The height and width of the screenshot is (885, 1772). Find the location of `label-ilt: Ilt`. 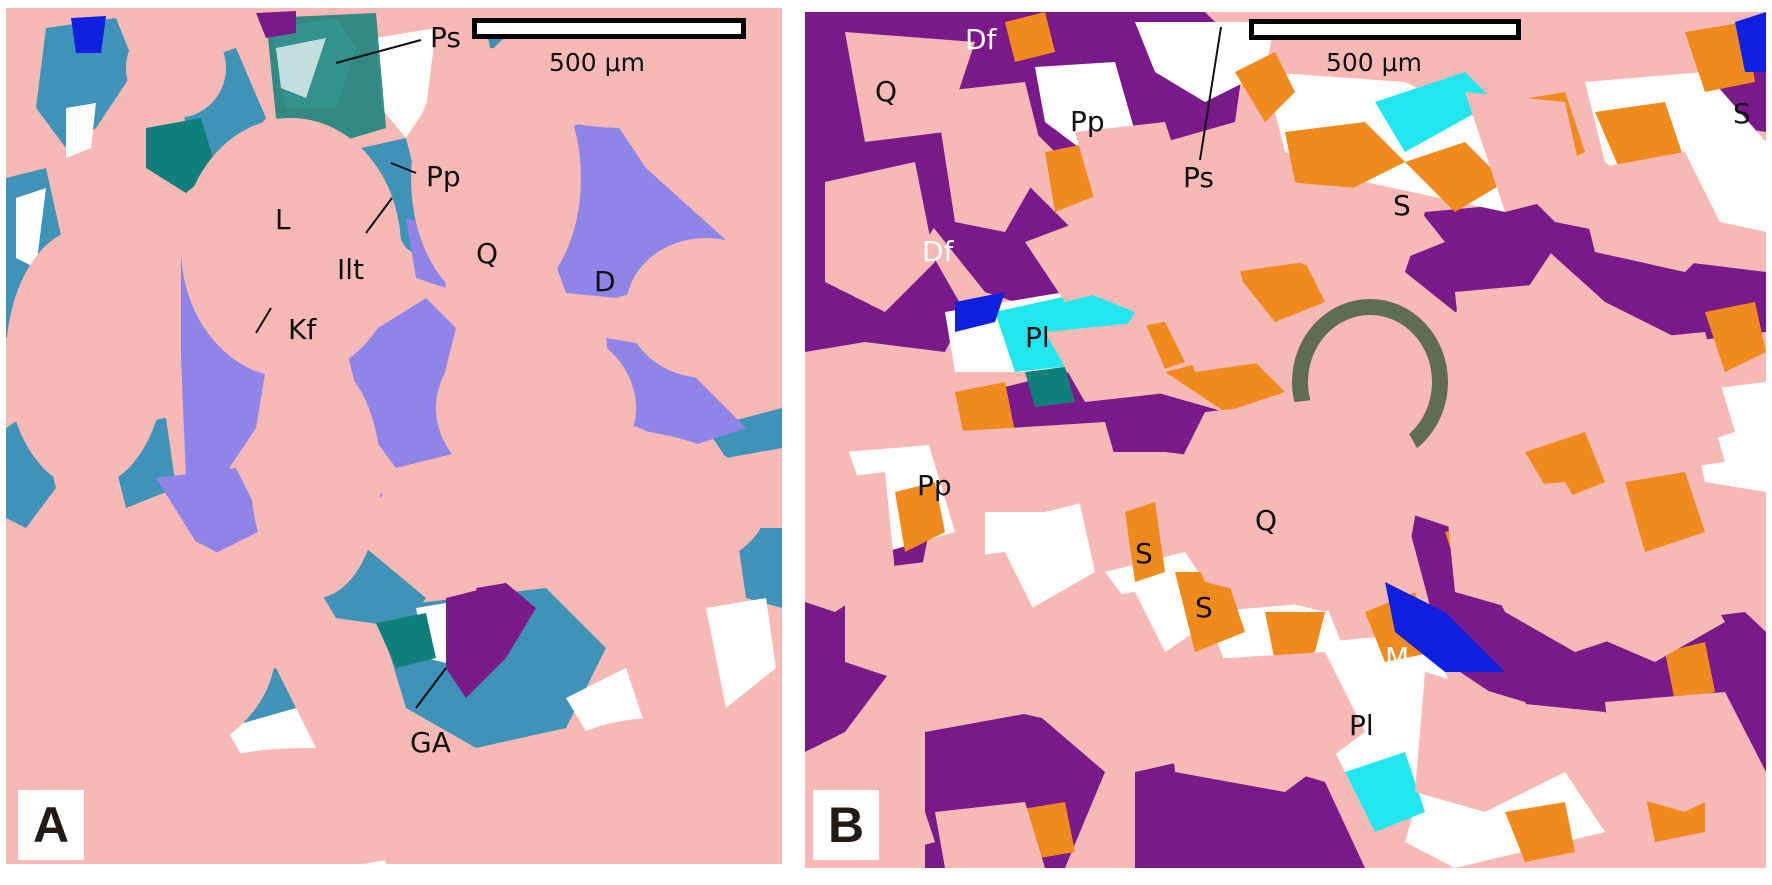

label-ilt: Ilt is located at coordinates (351, 269).